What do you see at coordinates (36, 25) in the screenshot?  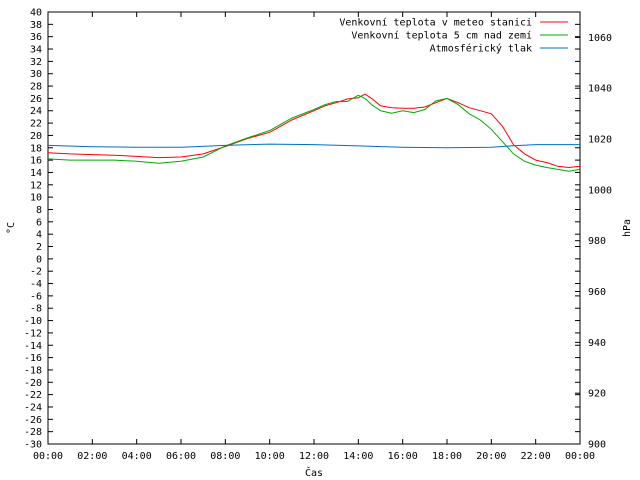 I see `y-left-tick-label: 38` at bounding box center [36, 25].